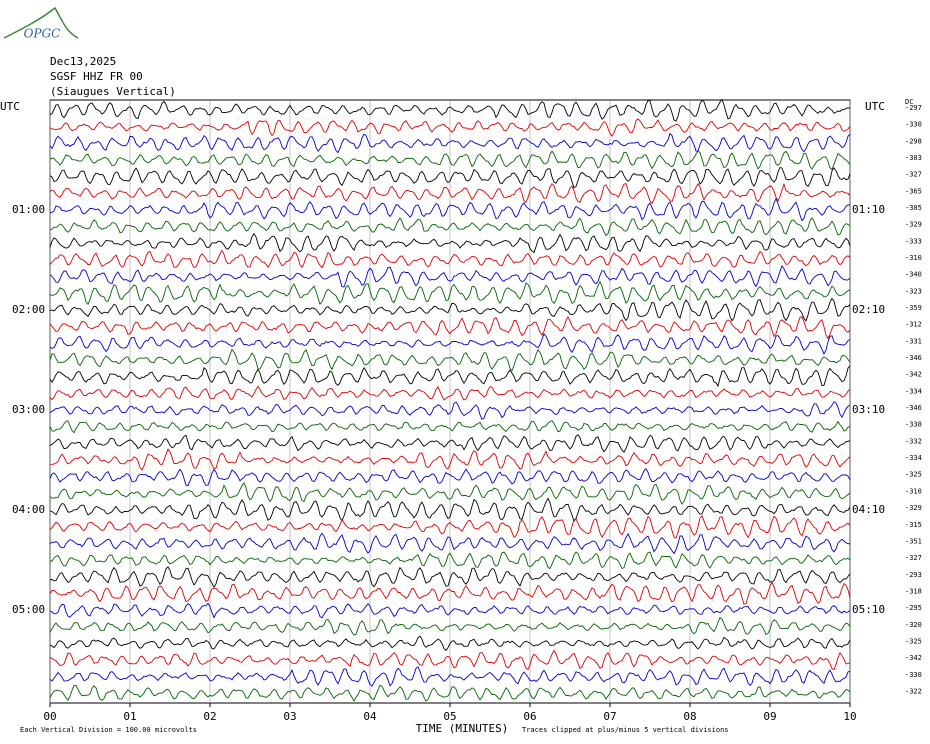 The height and width of the screenshot is (744, 930). I want to click on right-label: 05:10, so click(868, 609).